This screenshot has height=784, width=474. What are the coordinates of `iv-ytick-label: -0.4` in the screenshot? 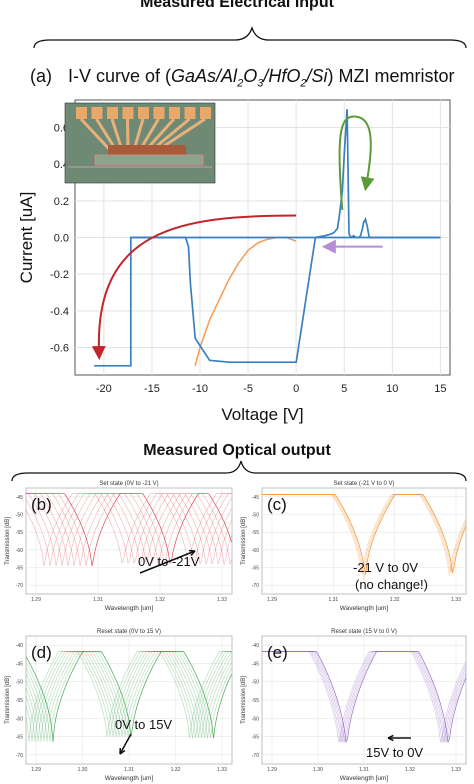 It's located at (59, 312).